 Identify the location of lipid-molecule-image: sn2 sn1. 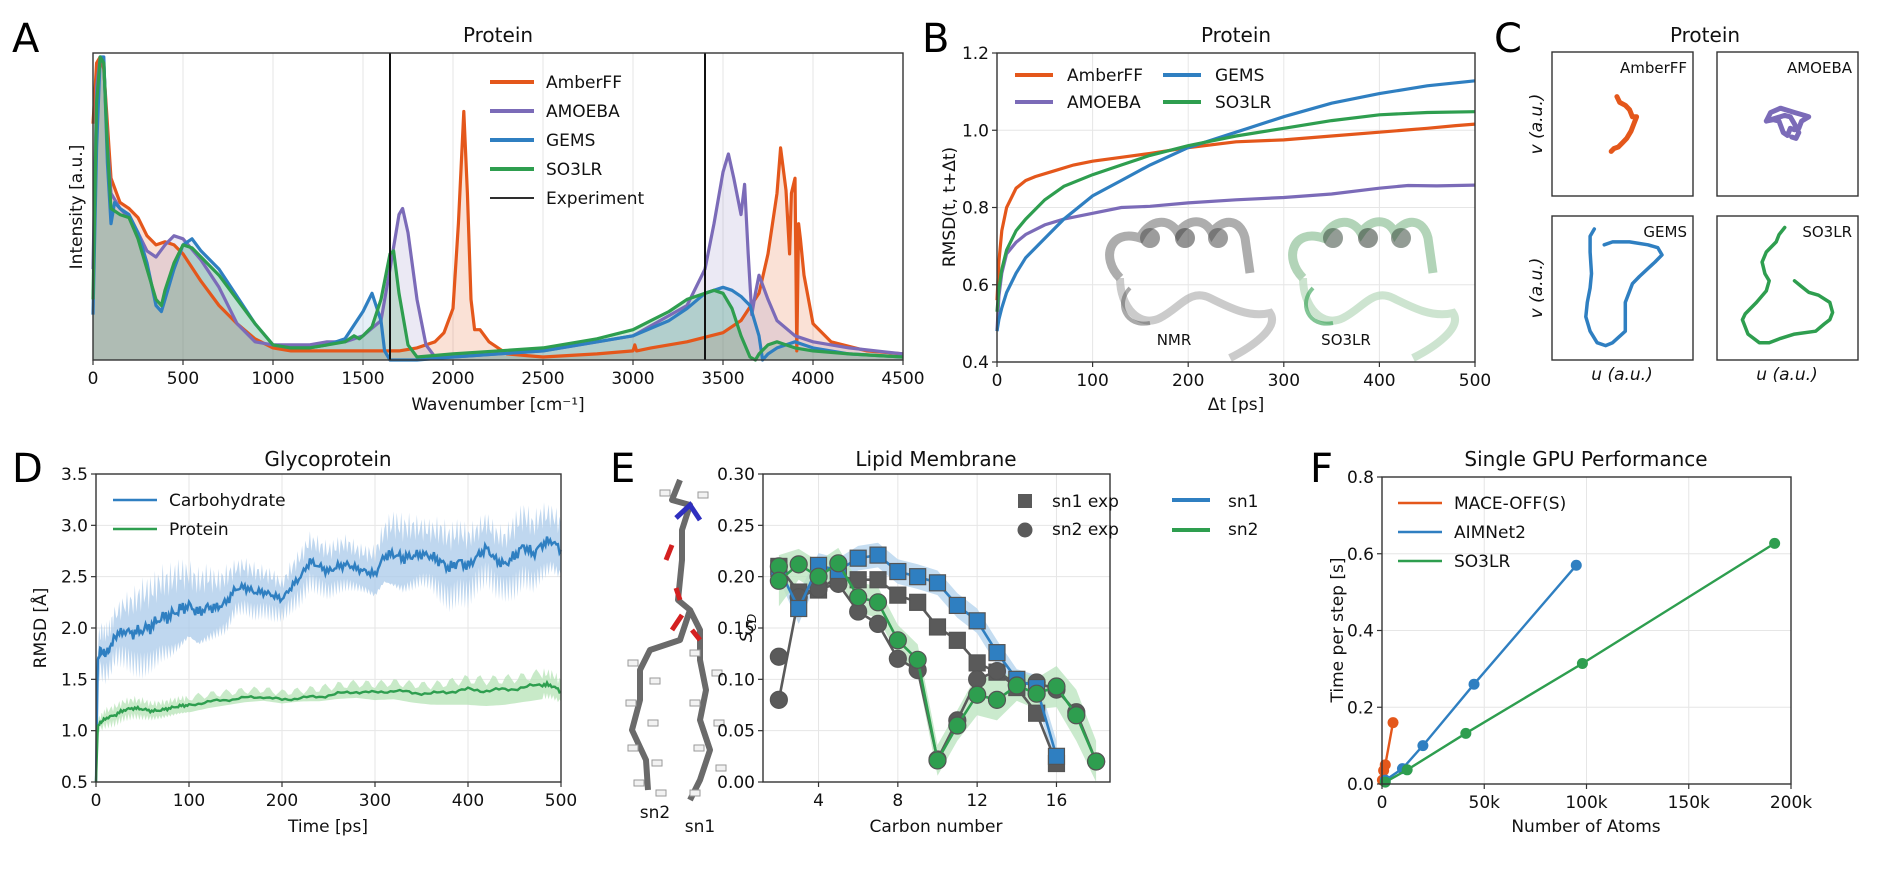
(676, 657).